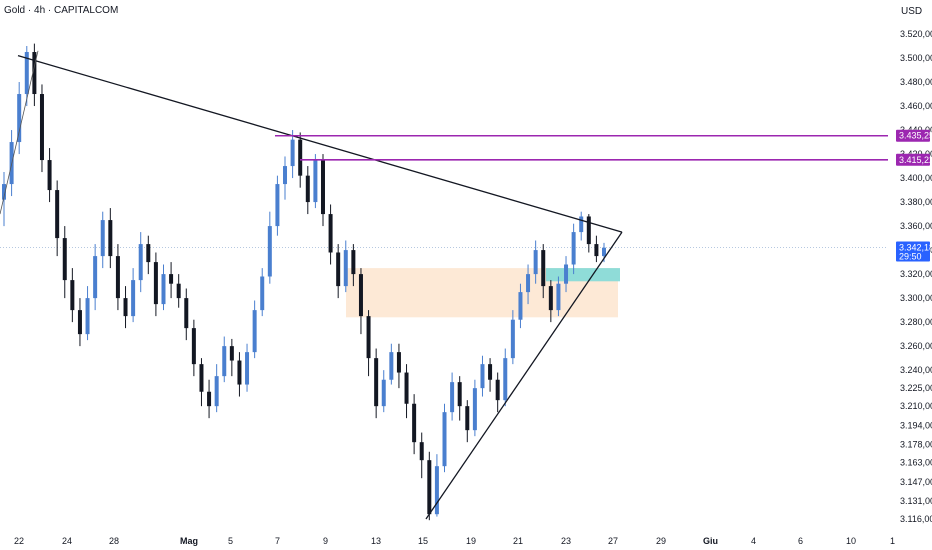 The image size is (932, 550). Describe the element at coordinates (471, 541) in the screenshot. I see `time-tick-label: 19` at that location.